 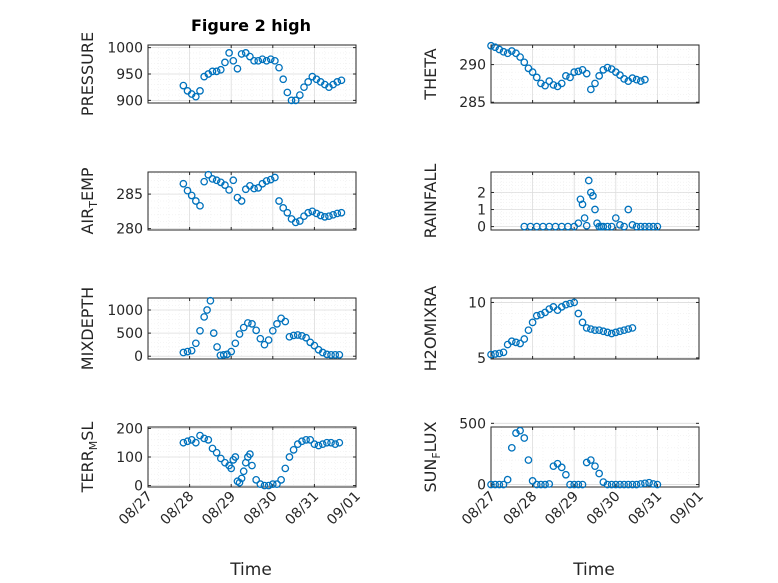 I want to click on y-tick-label: 5, so click(x=481, y=359).